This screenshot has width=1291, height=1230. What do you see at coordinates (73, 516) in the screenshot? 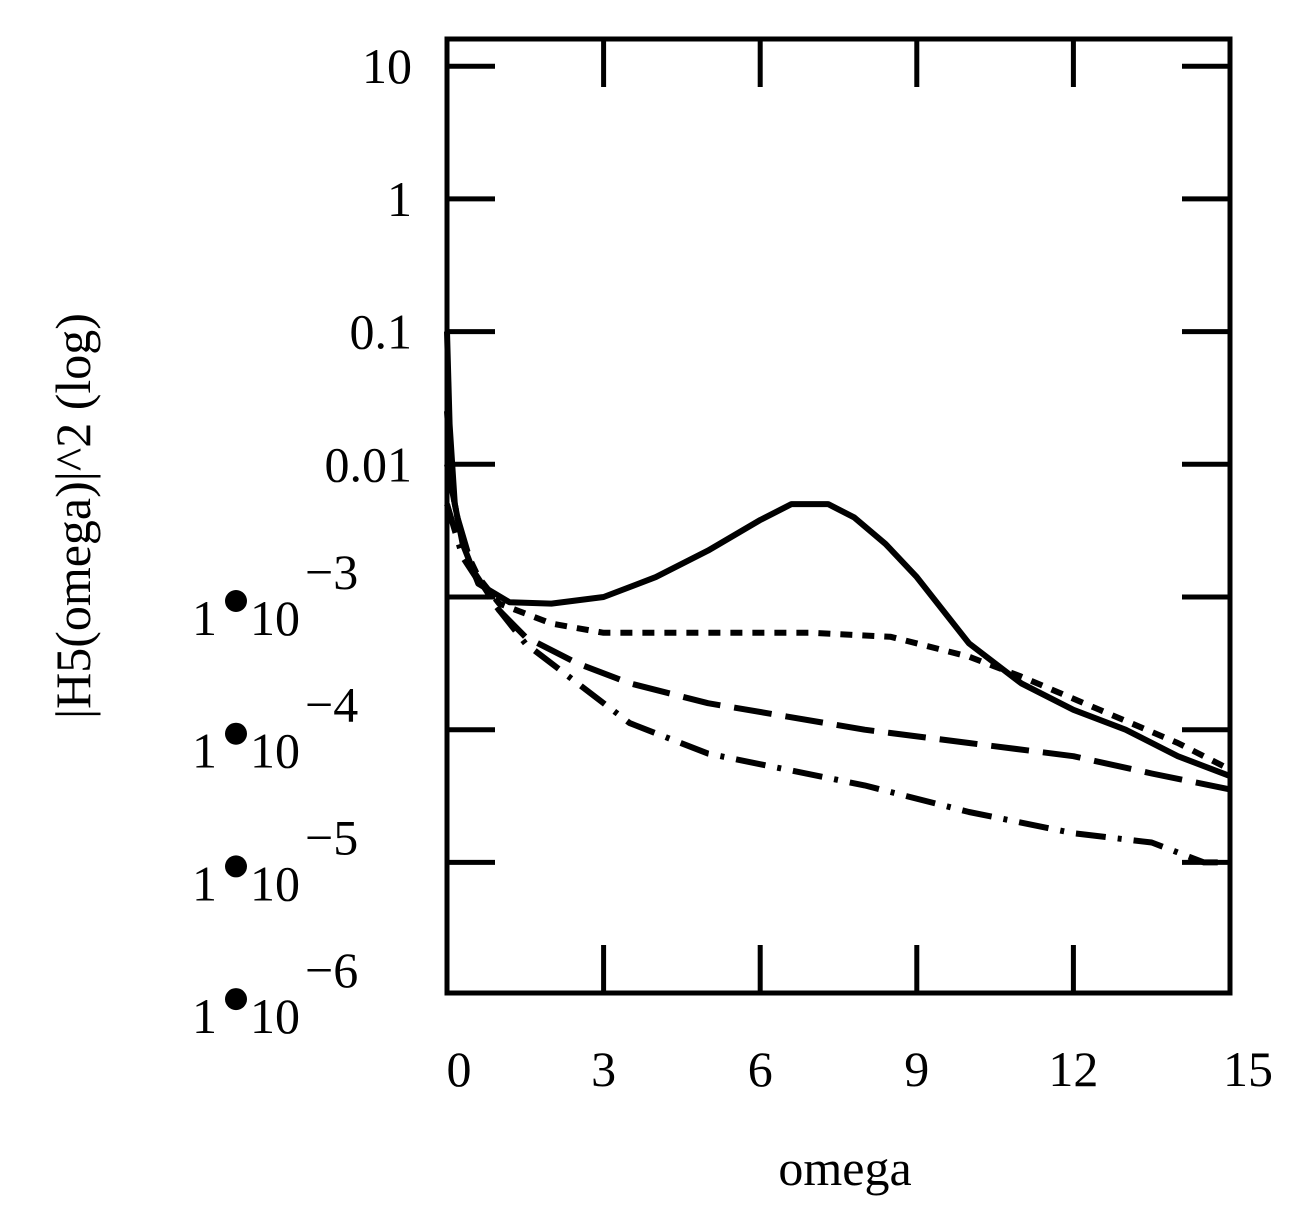
I see `y-axis-label: |H5(omega)|^2 (log)` at bounding box center [73, 516].